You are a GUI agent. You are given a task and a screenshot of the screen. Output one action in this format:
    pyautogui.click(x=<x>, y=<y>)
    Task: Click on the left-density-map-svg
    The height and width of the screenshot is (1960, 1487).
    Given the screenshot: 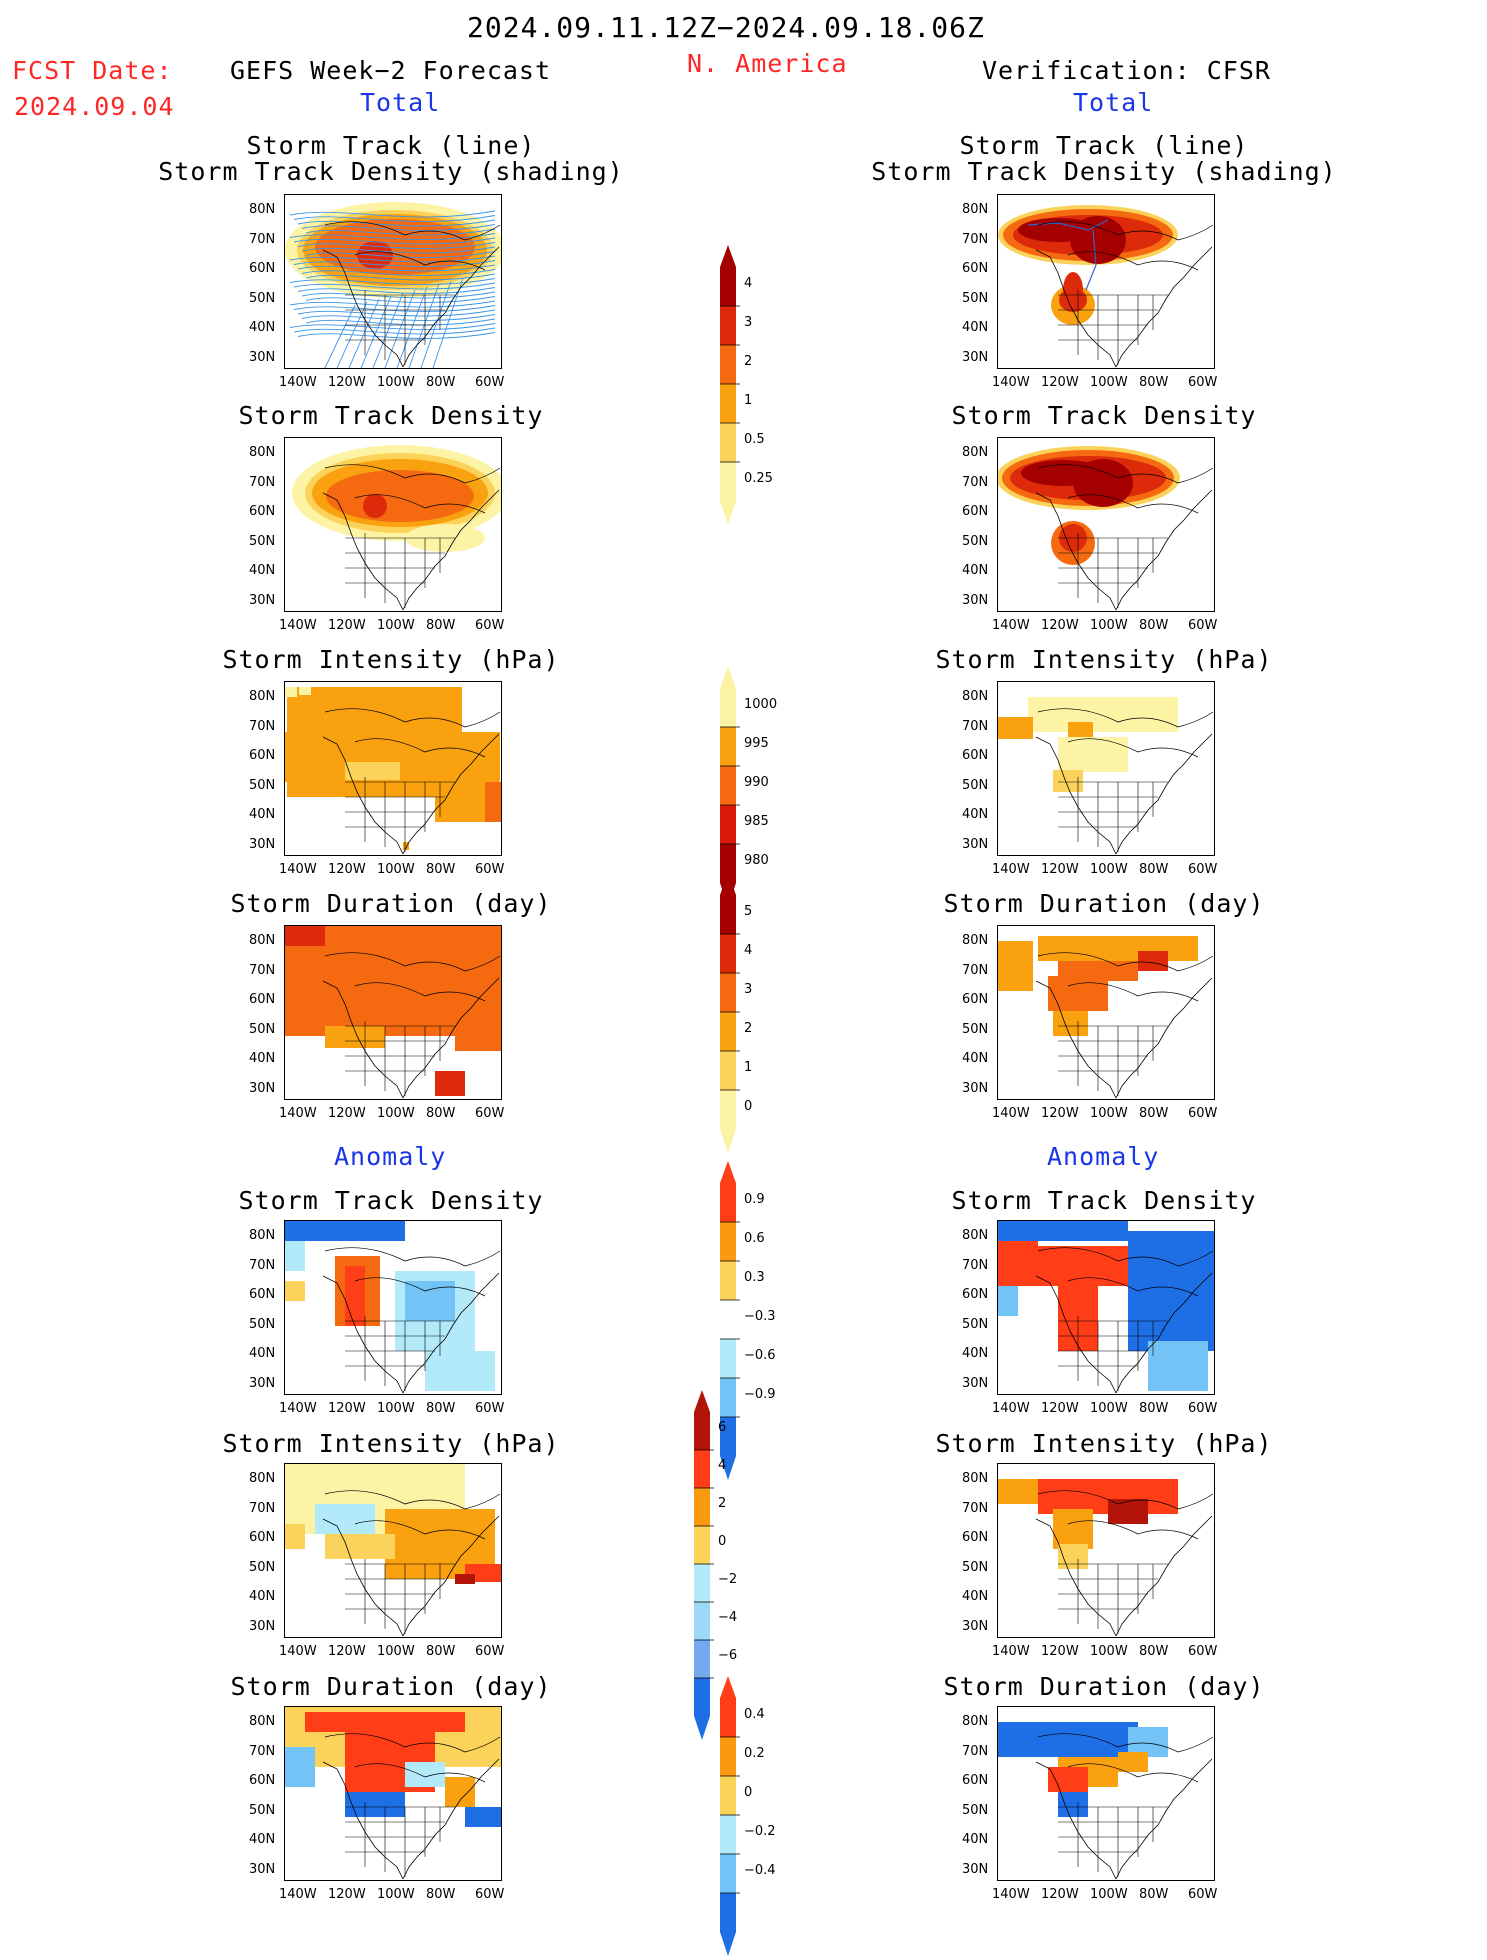 What is the action you would take?
    pyautogui.click(x=396, y=528)
    